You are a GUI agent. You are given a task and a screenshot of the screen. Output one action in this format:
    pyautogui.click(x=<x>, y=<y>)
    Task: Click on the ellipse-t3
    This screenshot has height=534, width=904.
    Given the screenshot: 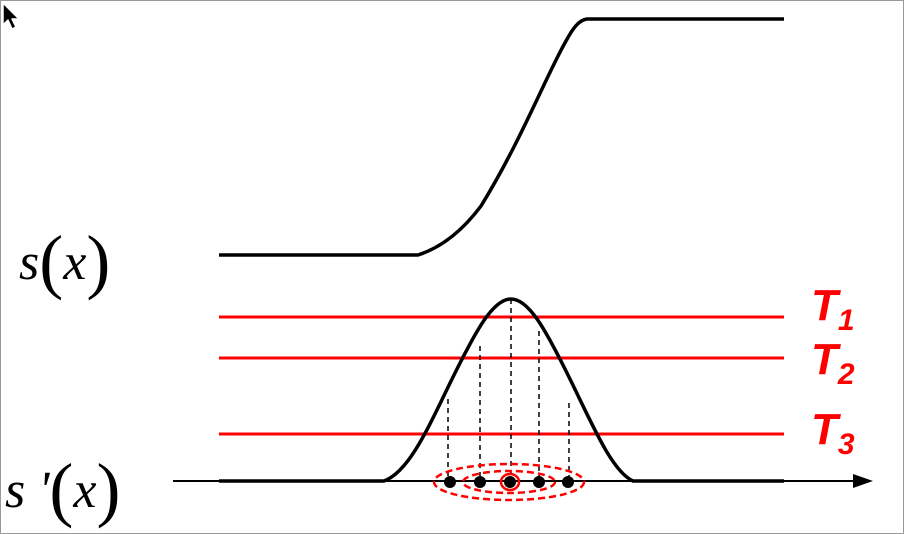 What is the action you would take?
    pyautogui.click(x=509, y=482)
    